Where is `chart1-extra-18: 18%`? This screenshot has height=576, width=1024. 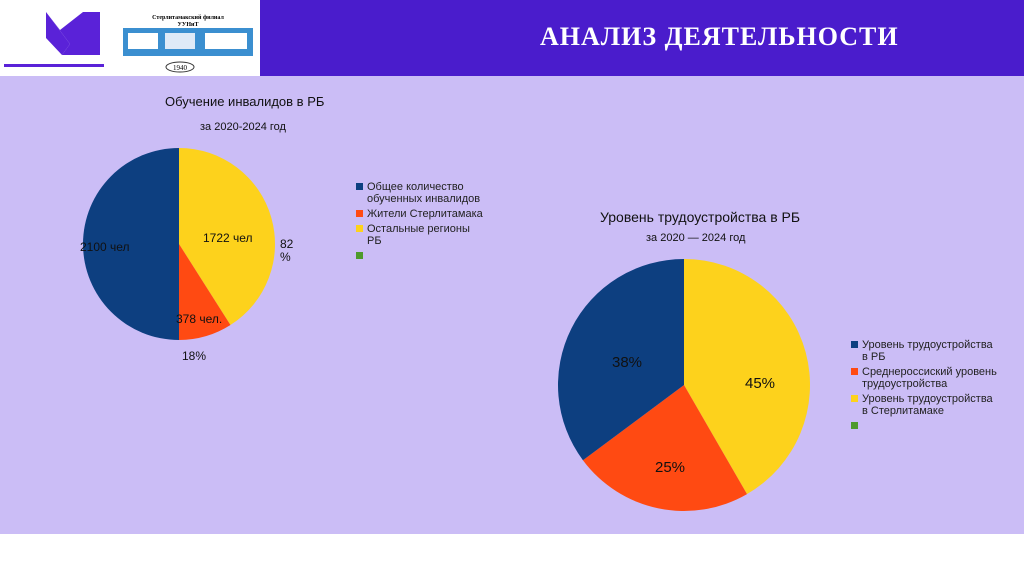 chart1-extra-18: 18% is located at coordinates (194, 356).